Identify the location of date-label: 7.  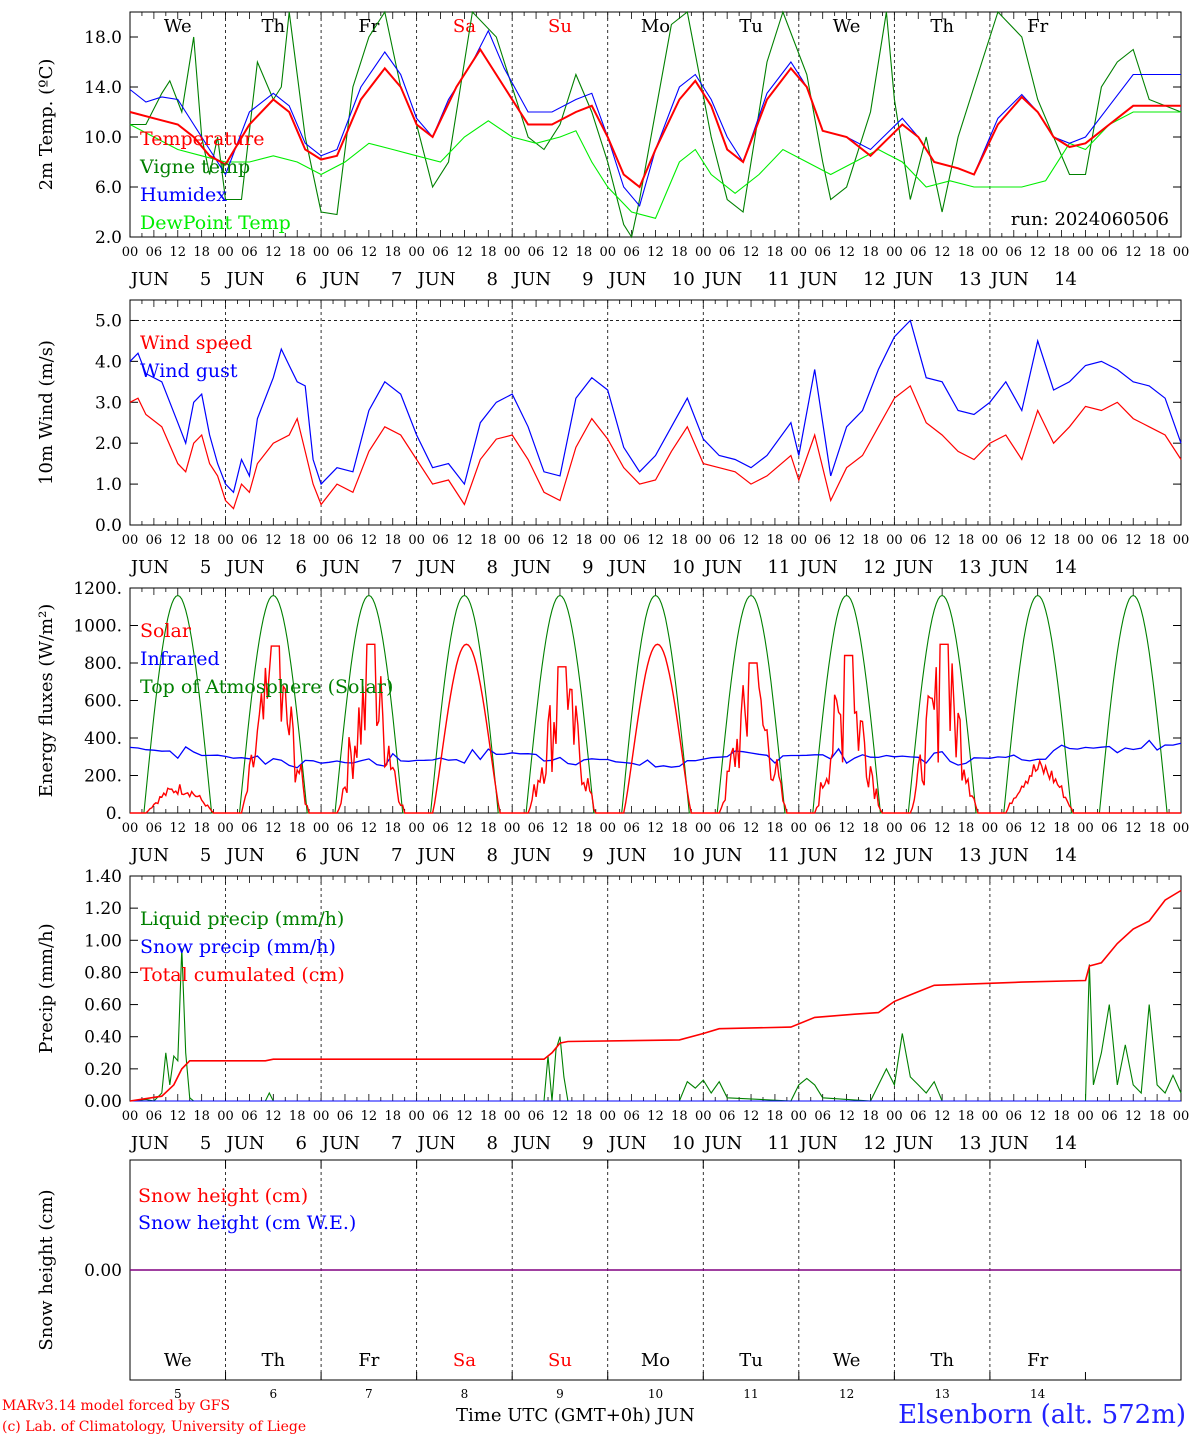
(396, 567).